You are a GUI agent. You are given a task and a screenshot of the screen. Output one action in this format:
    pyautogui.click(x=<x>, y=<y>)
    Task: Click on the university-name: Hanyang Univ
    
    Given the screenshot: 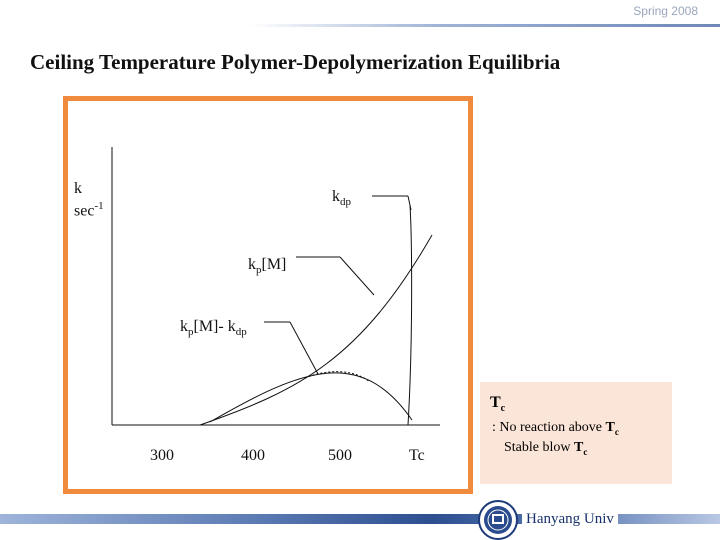 What is the action you would take?
    pyautogui.click(x=570, y=519)
    